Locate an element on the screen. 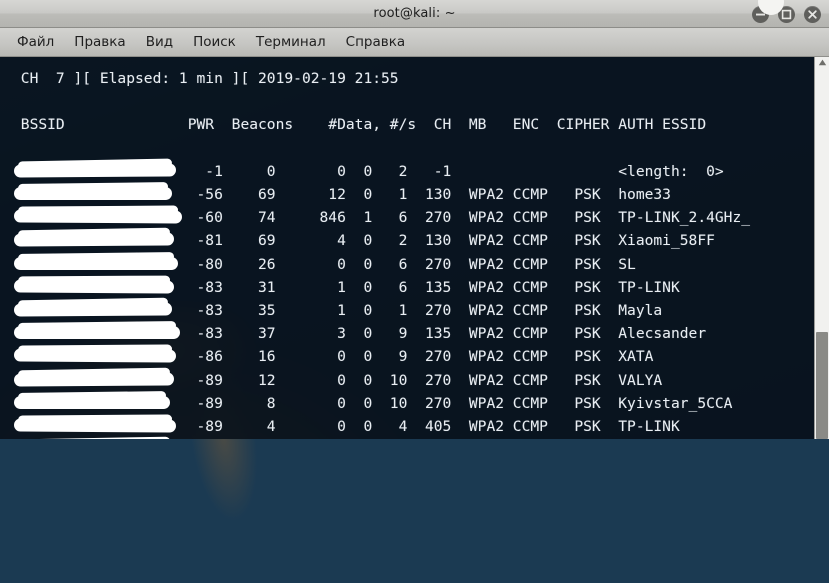  close-icon is located at coordinates (812, 14).